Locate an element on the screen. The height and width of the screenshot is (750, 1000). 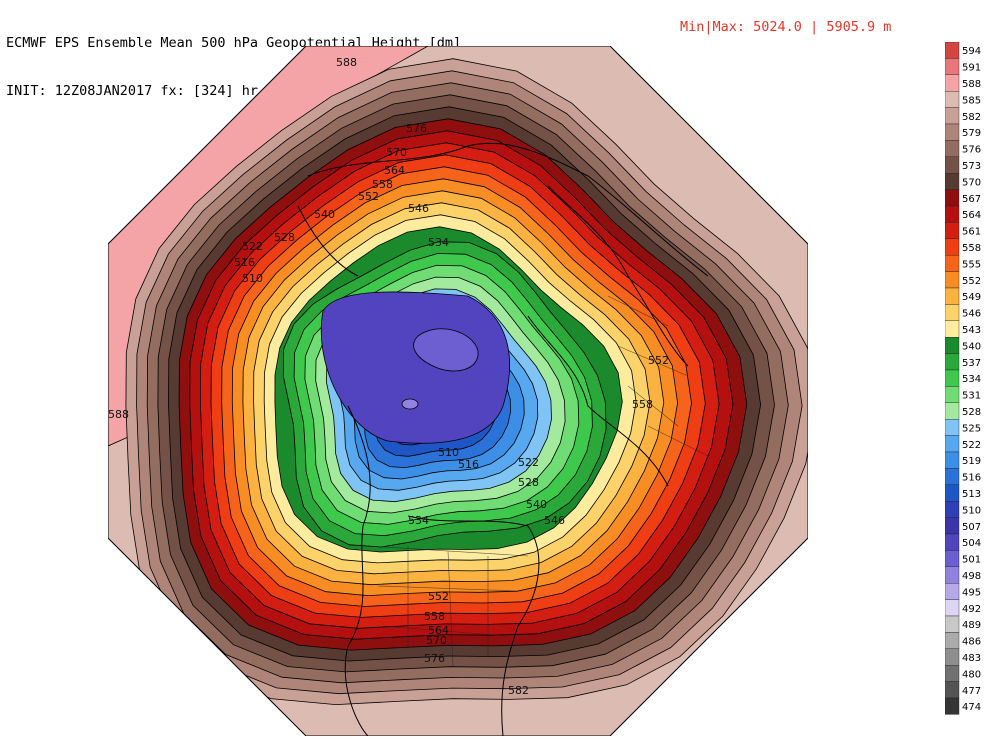
legend-label-543: 543 is located at coordinates (971, 330).